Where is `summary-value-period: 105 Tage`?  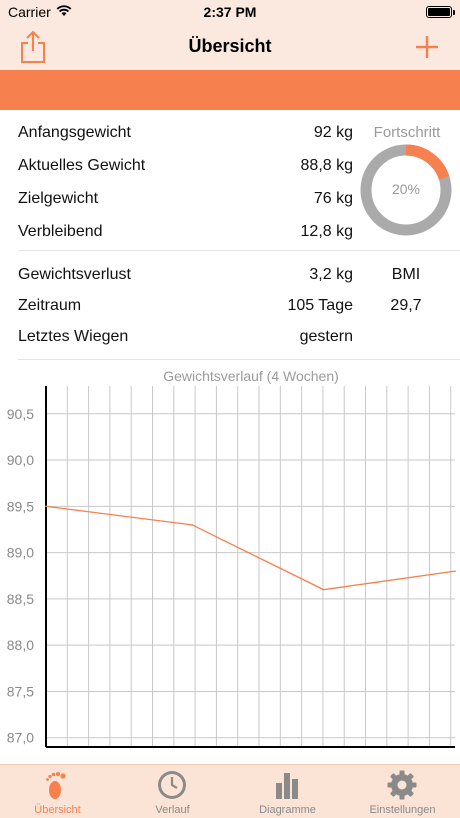 summary-value-period: 105 Tage is located at coordinates (320, 305).